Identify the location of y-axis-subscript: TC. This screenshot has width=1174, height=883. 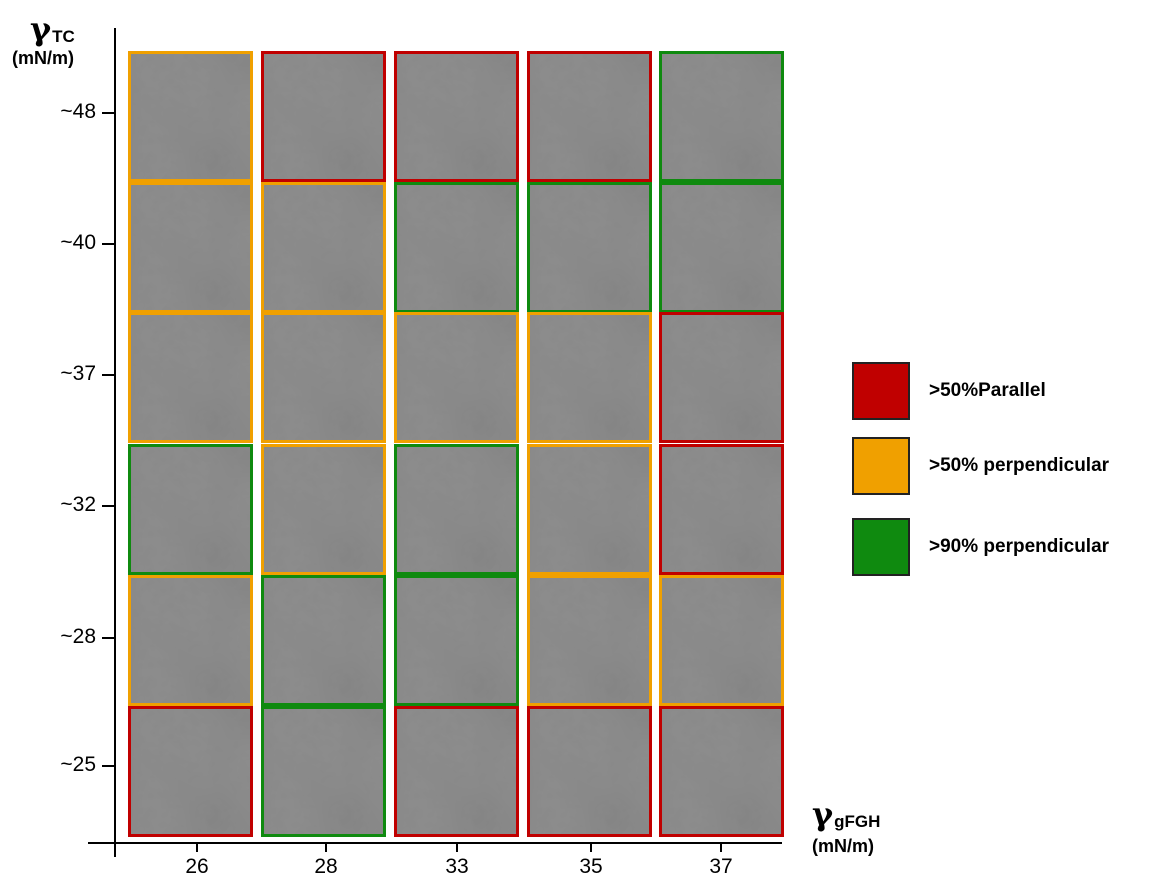
(63, 36).